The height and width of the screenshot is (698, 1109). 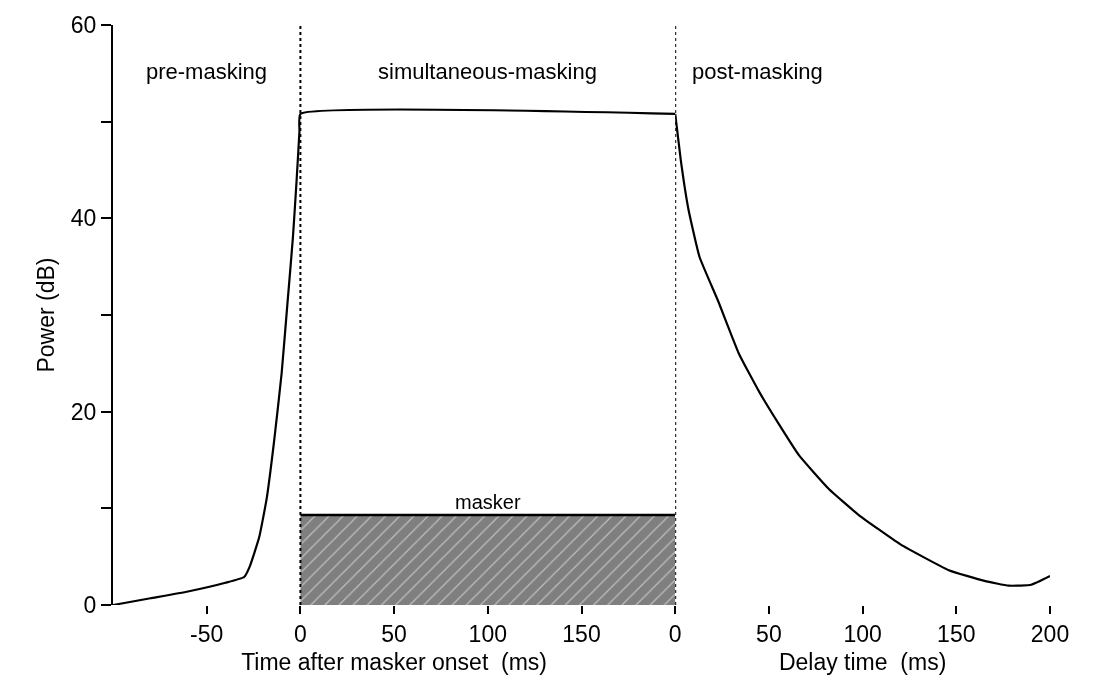 What do you see at coordinates (394, 662) in the screenshot?
I see `x-axis-title: Time after masker onset (ms)` at bounding box center [394, 662].